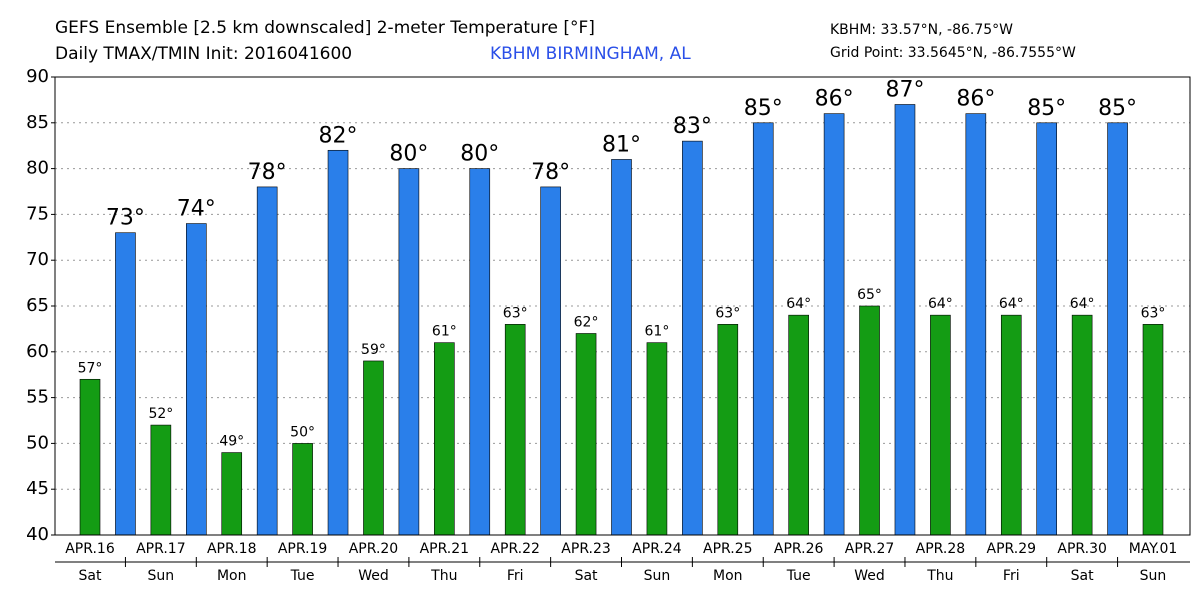 This screenshot has height=600, width=1200. I want to click on x-tick-label: APR.25, so click(728, 549).